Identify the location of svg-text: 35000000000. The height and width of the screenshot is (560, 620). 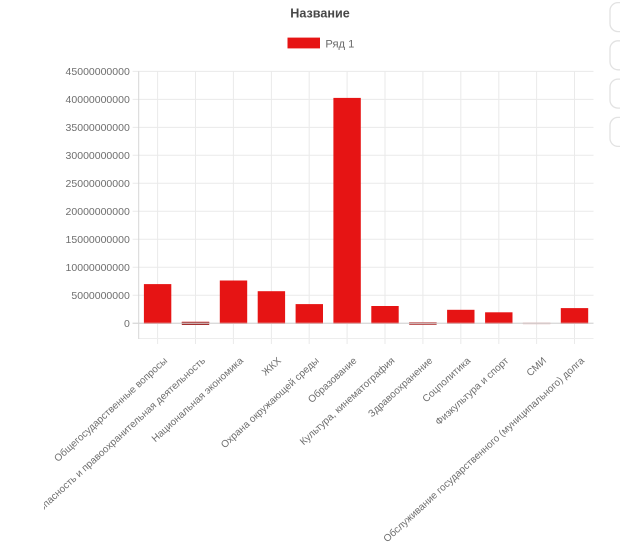
(98, 128).